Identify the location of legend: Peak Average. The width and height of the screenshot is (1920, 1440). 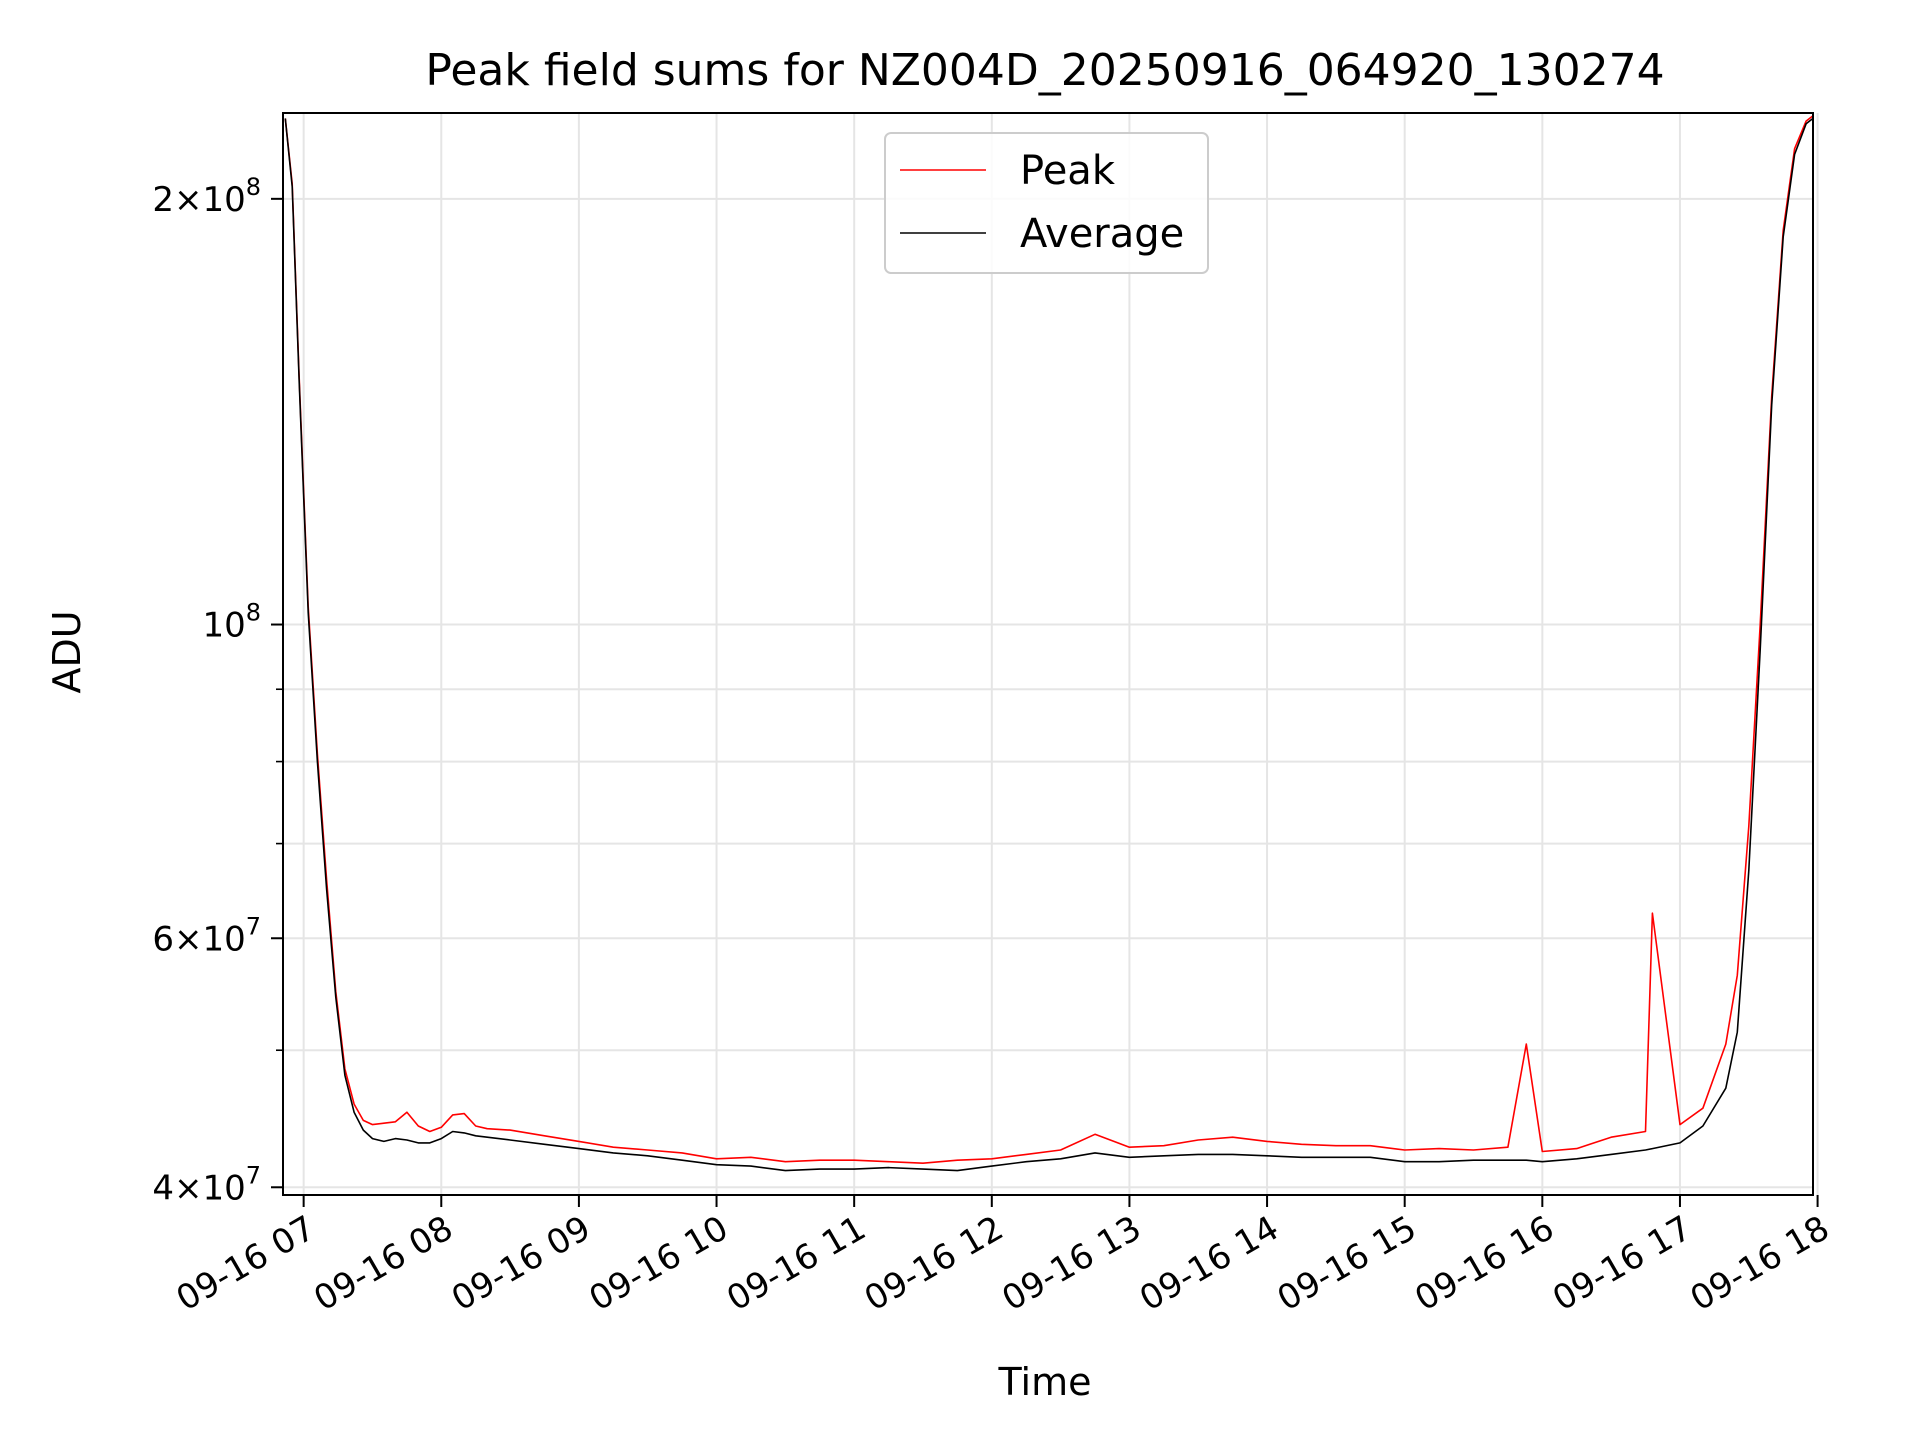
(1046, 203).